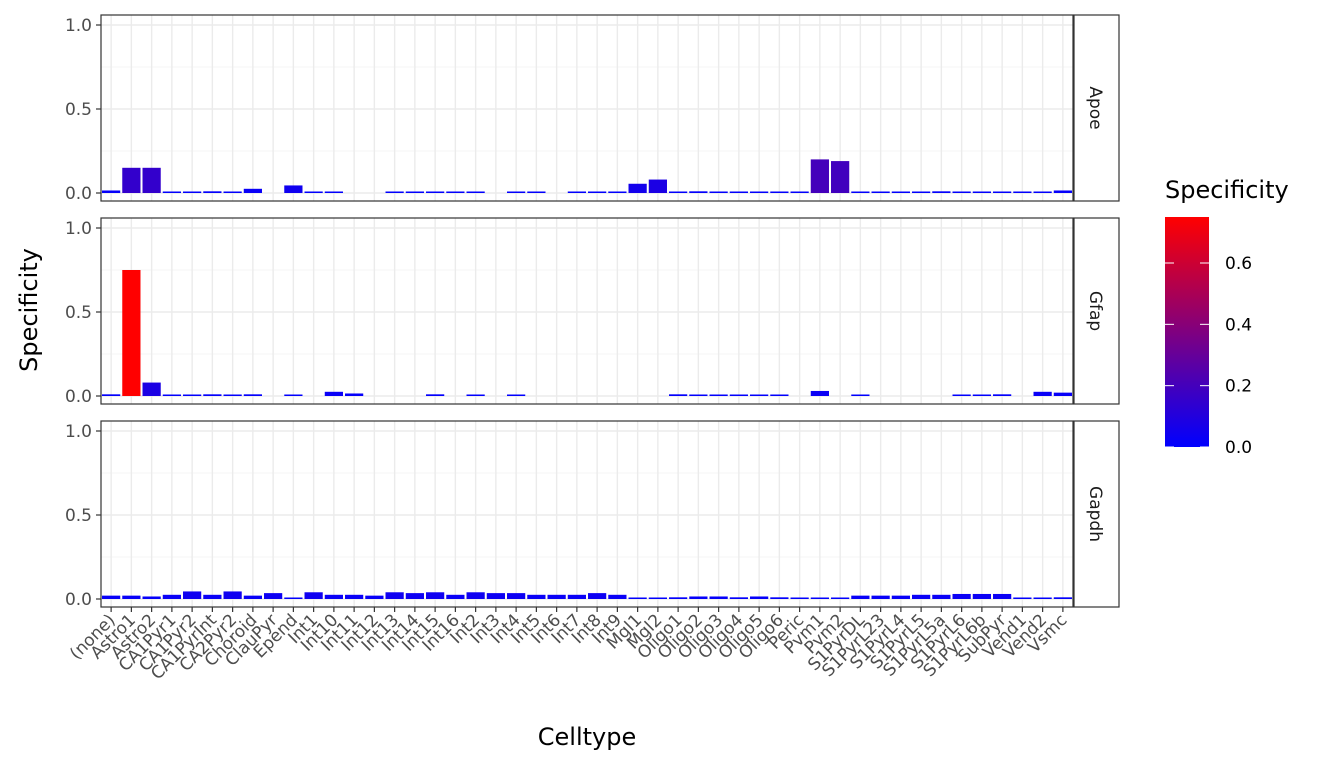 The image size is (1344, 768). I want to click on strip-gfap, so click(1096, 311).